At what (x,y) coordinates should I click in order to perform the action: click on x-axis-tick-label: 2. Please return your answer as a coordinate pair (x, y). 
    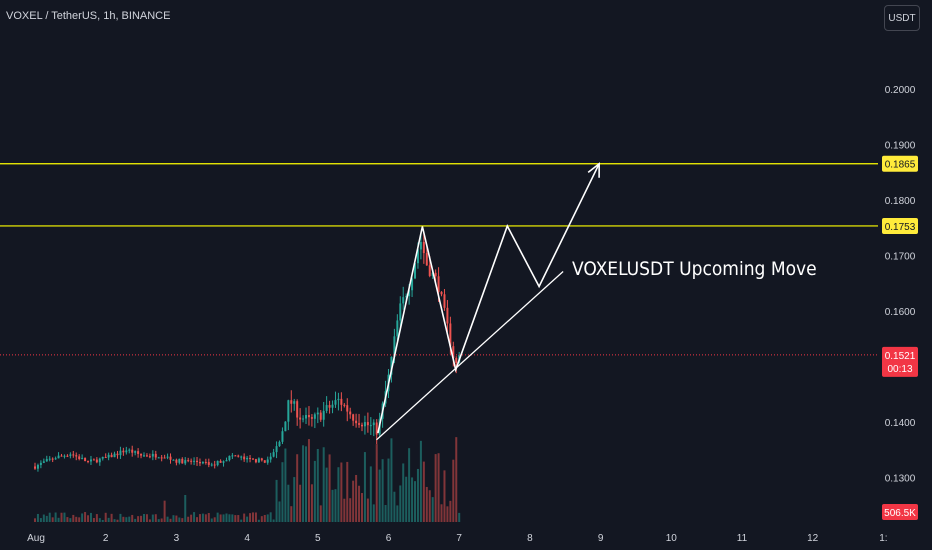
    Looking at the image, I should click on (106, 538).